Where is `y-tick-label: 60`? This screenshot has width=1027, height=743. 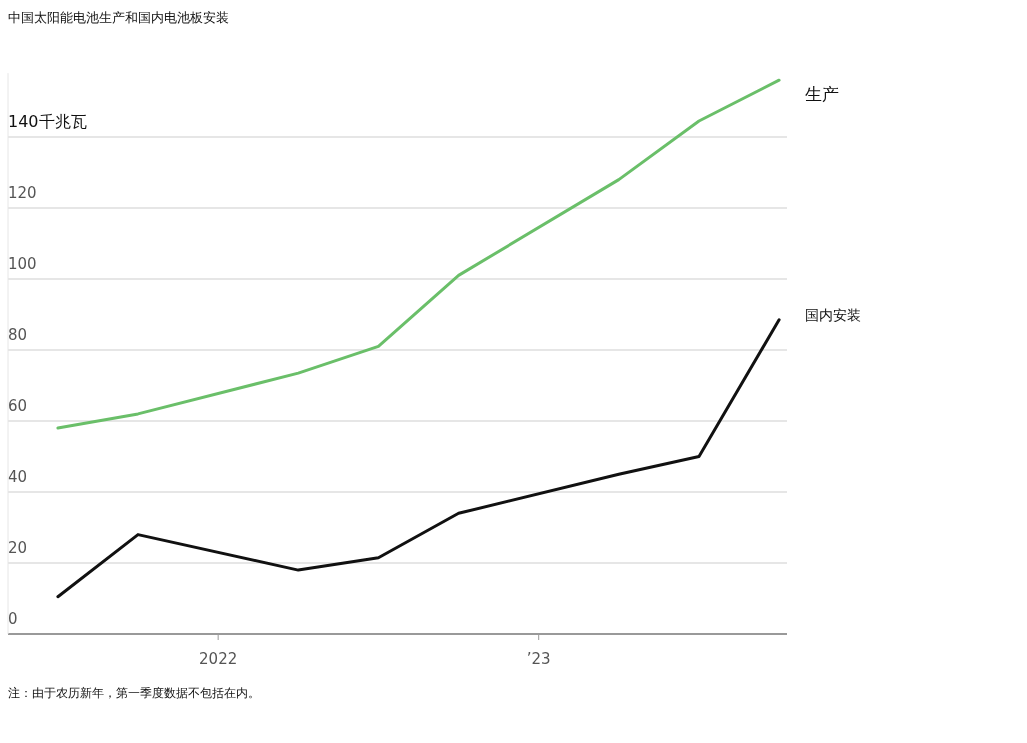
y-tick-label: 60 is located at coordinates (18, 406).